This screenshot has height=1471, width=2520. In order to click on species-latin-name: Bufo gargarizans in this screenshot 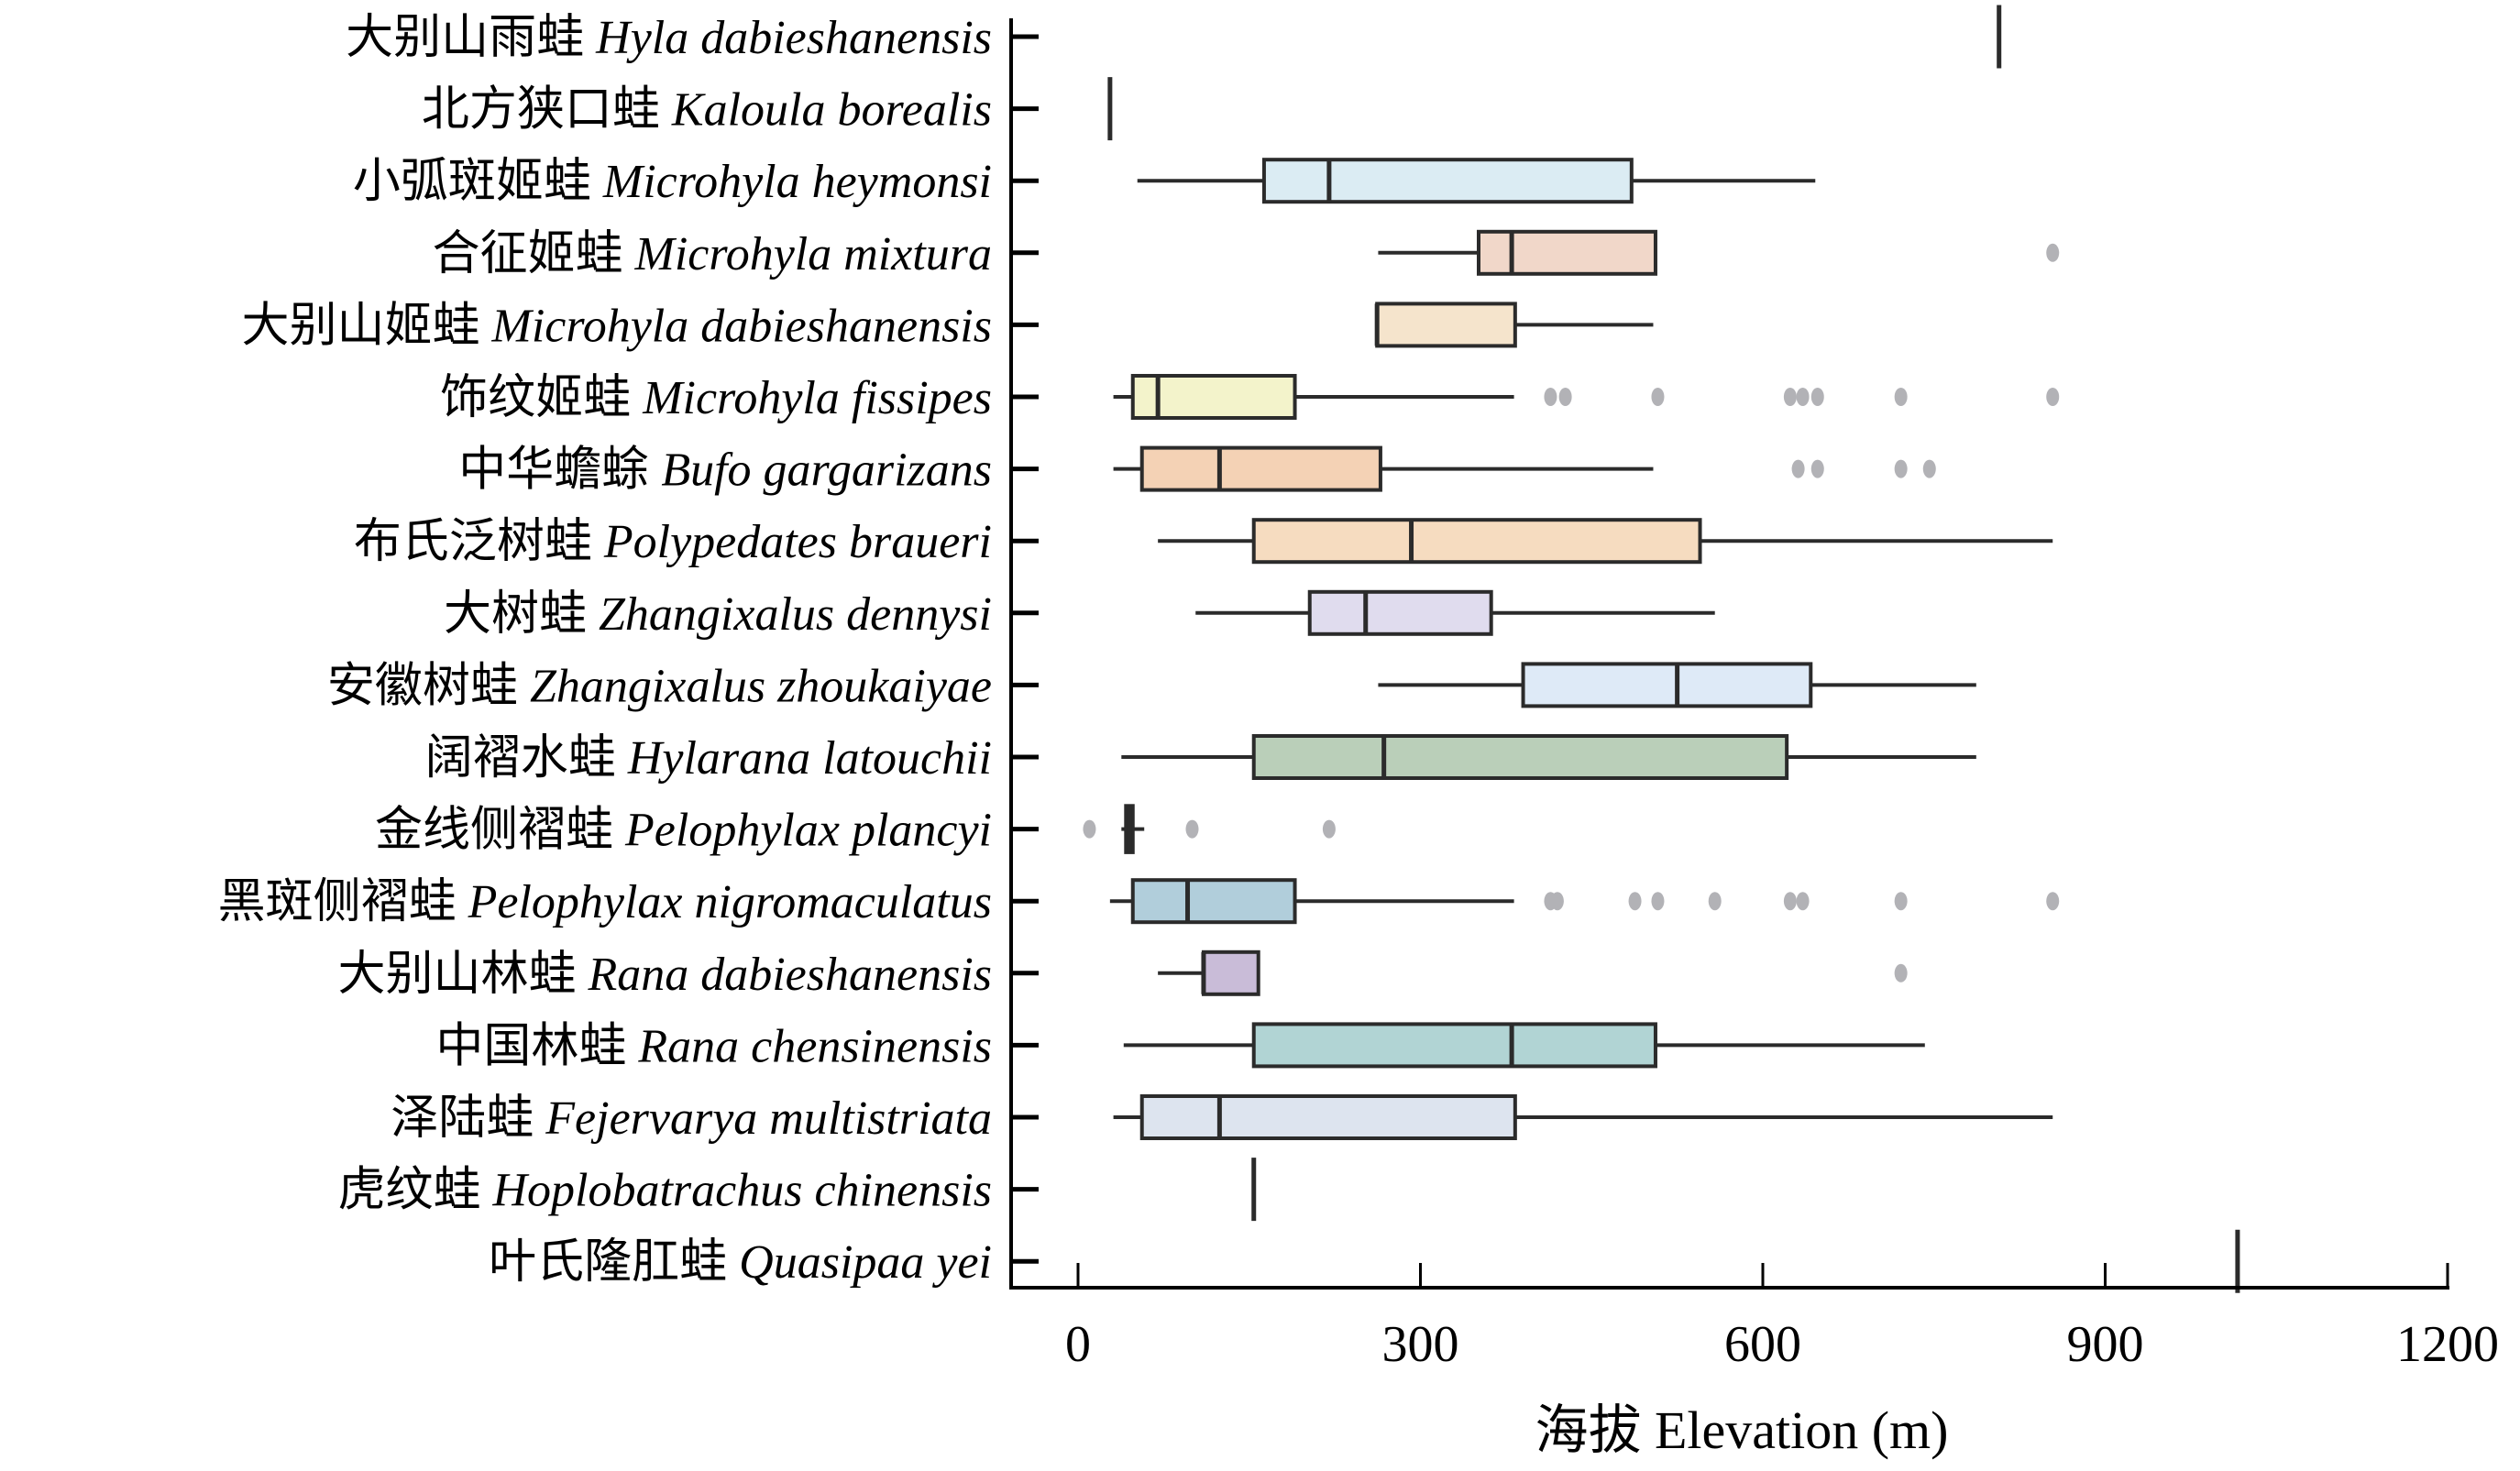, I will do `click(826, 471)`.